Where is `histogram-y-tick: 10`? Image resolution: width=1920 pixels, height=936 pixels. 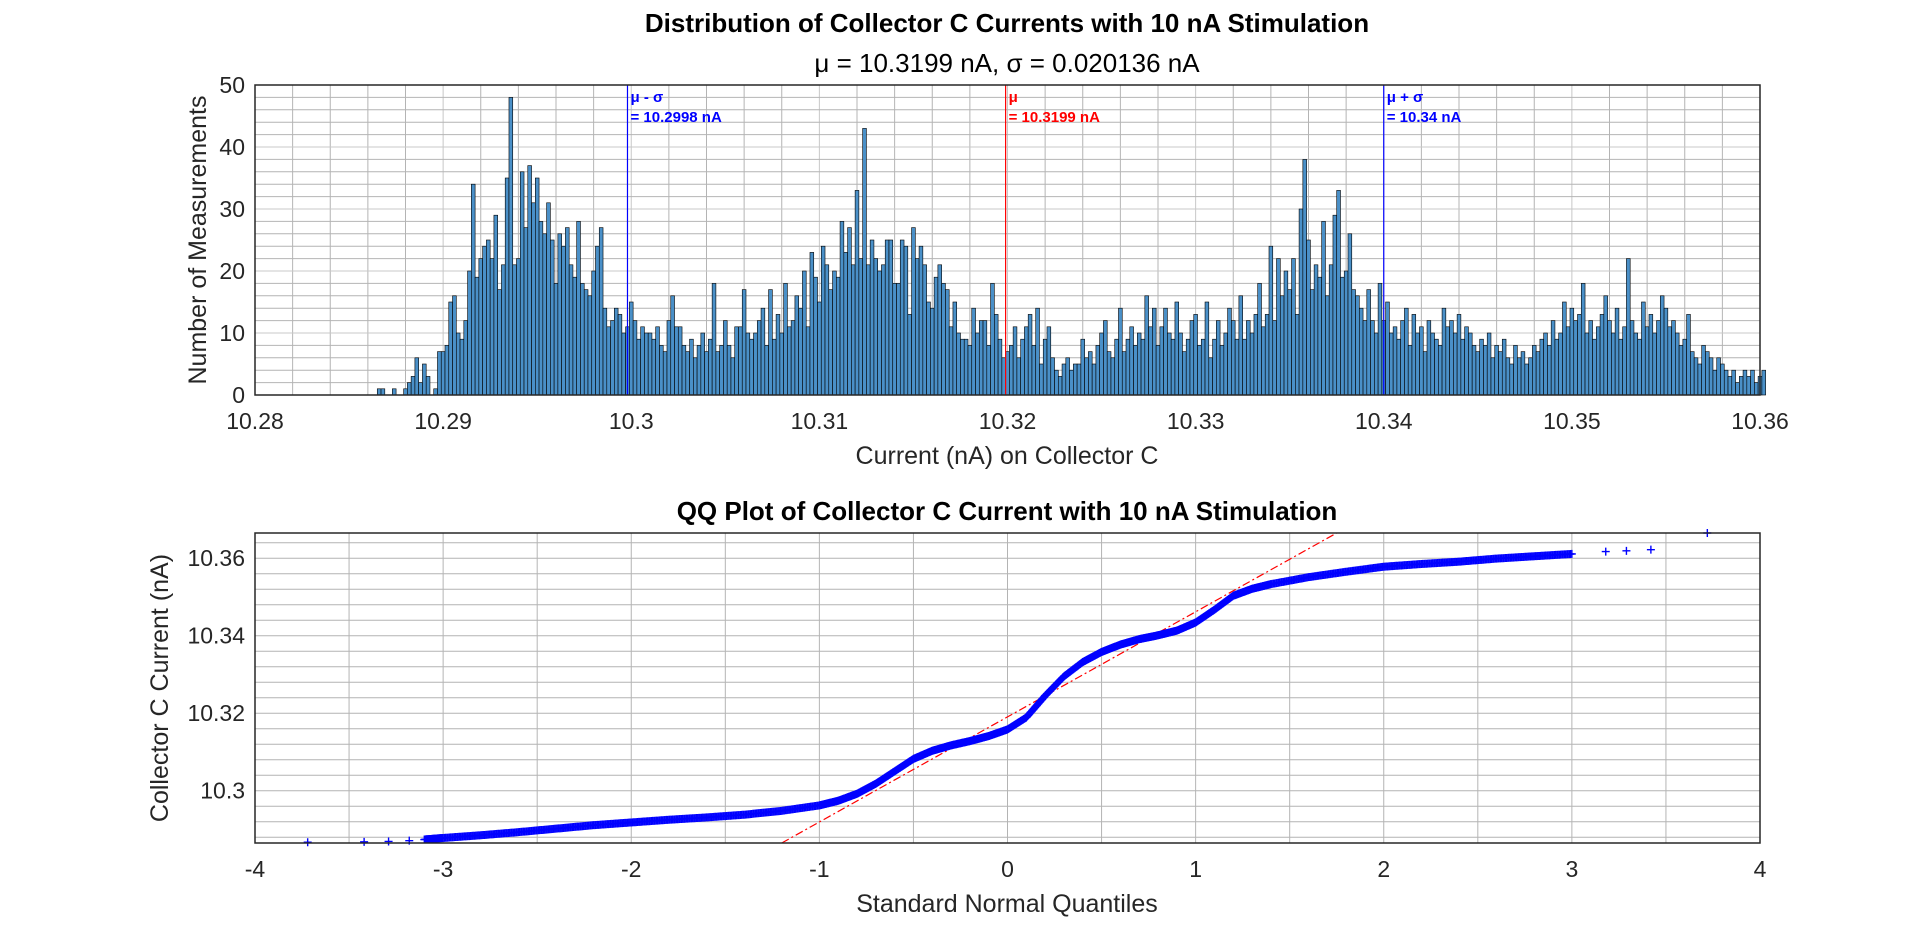 histogram-y-tick: 10 is located at coordinates (232, 333).